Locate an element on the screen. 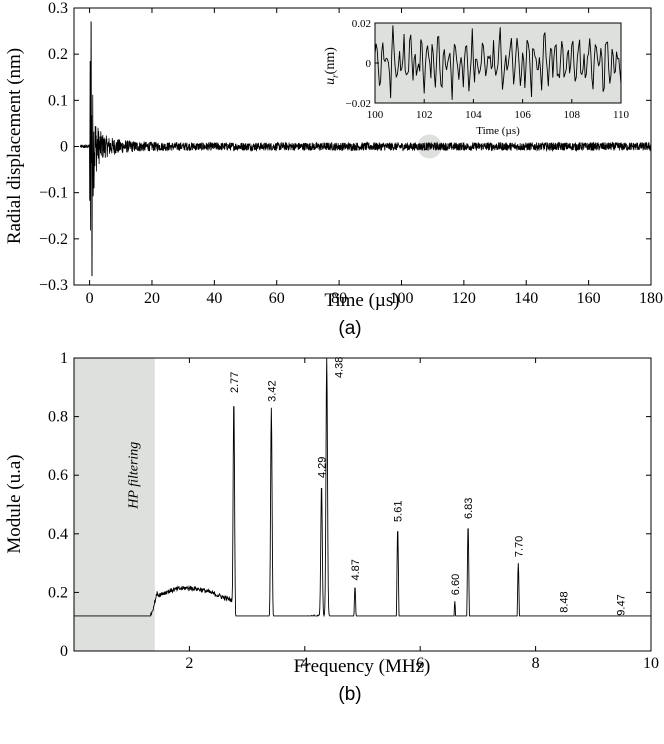 This screenshot has height=744, width=664. chart-a-y-tick-label: −0.3 is located at coordinates (53, 285).